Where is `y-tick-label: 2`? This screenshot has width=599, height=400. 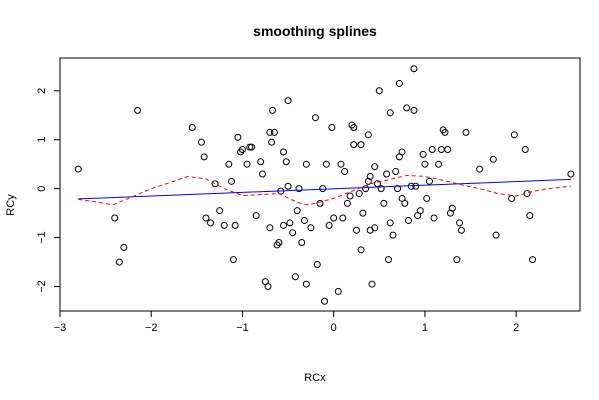 y-tick-label: 2 is located at coordinates (42, 91).